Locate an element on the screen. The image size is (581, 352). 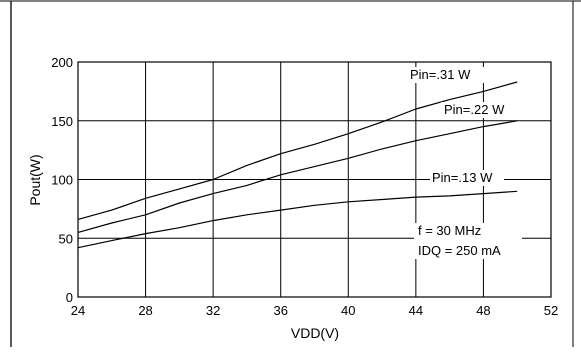
legend-label-22-text: Pin=.22 W is located at coordinates (474, 109).